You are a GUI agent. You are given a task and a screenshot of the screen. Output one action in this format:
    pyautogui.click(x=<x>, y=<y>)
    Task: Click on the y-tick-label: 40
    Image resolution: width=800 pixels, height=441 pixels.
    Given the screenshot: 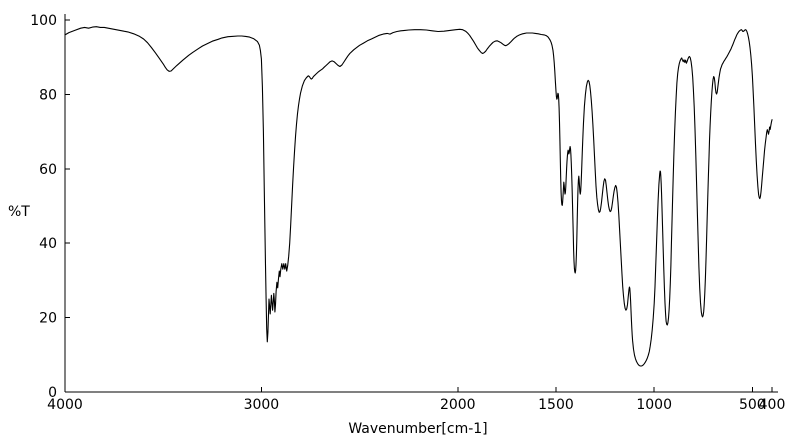 What is the action you would take?
    pyautogui.click(x=48, y=244)
    